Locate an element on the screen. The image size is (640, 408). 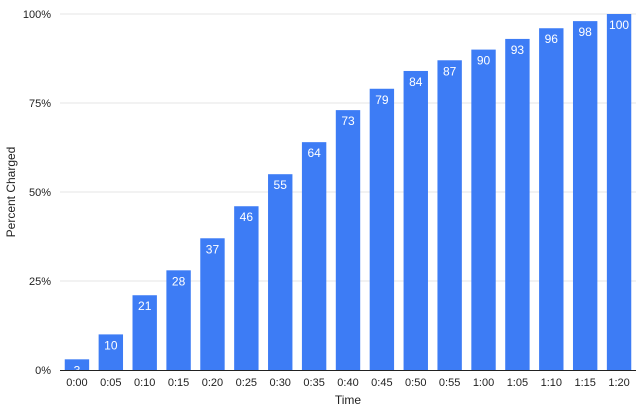
x-tick-label: 0:30 is located at coordinates (280, 383).